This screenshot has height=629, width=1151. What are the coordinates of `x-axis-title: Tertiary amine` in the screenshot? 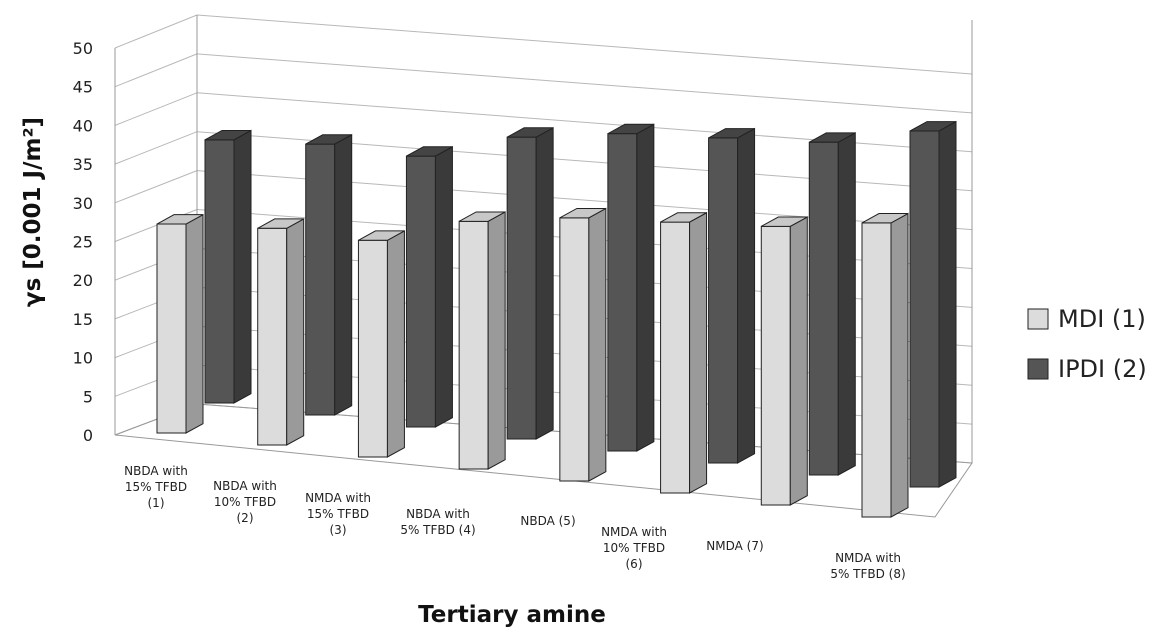 It's located at (512, 615).